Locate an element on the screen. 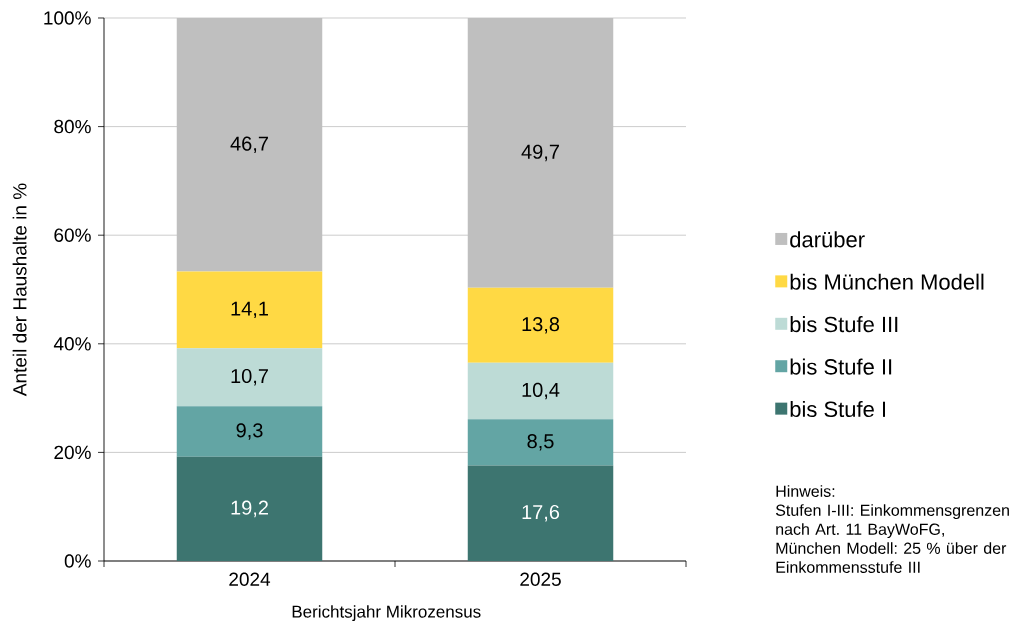 The image size is (1025, 626). y-tick-label: 100% is located at coordinates (67, 18).